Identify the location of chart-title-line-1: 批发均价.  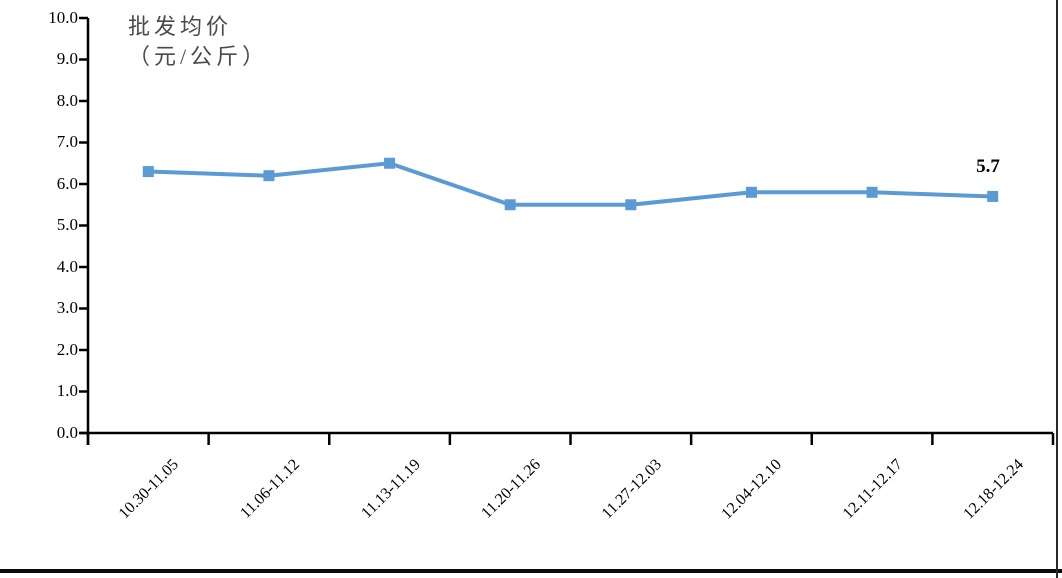
(180, 26).